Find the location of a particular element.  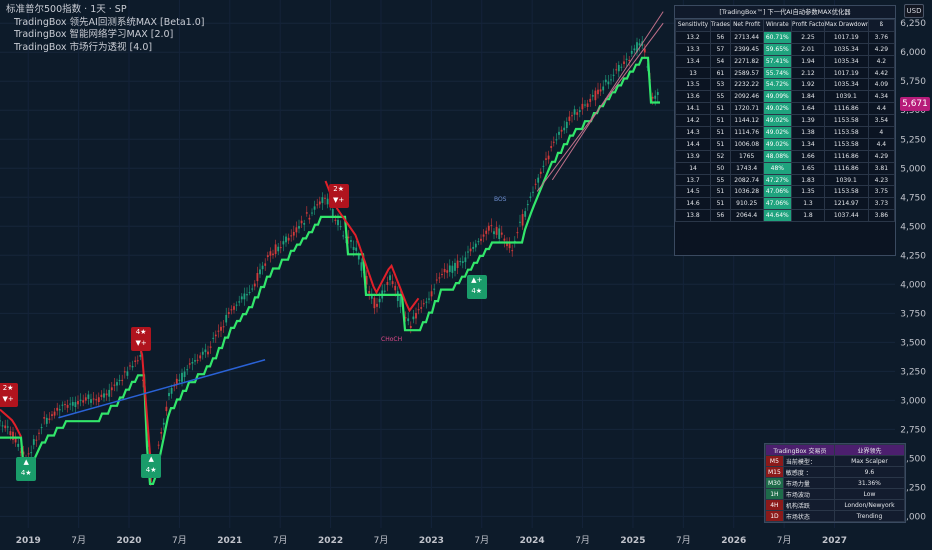

timeframe-cell: 1H is located at coordinates (774, 494).